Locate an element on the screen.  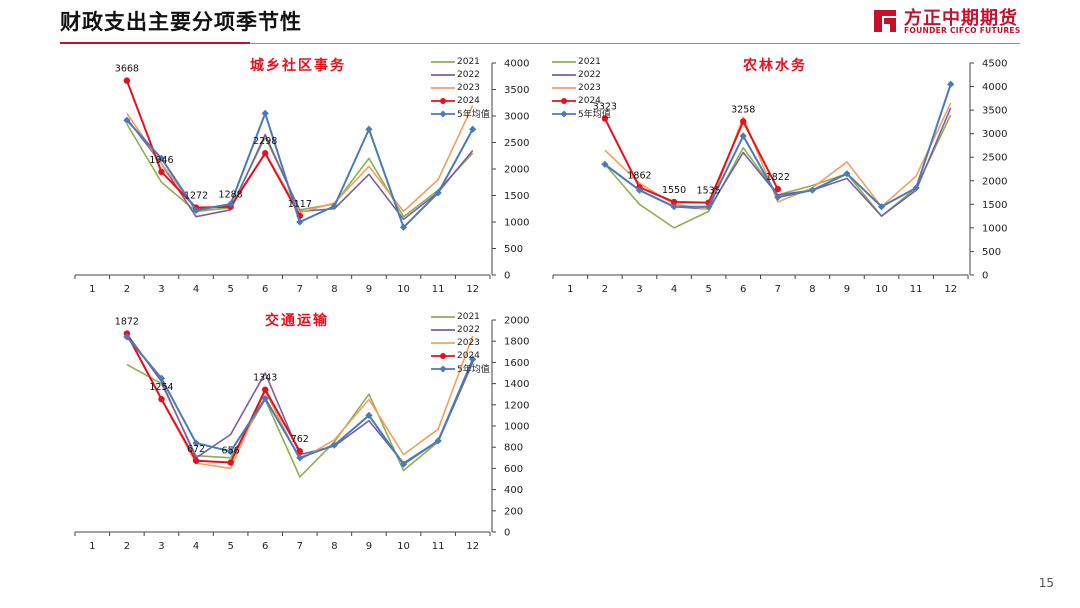
data-label-2024: 1550 is located at coordinates (674, 190).